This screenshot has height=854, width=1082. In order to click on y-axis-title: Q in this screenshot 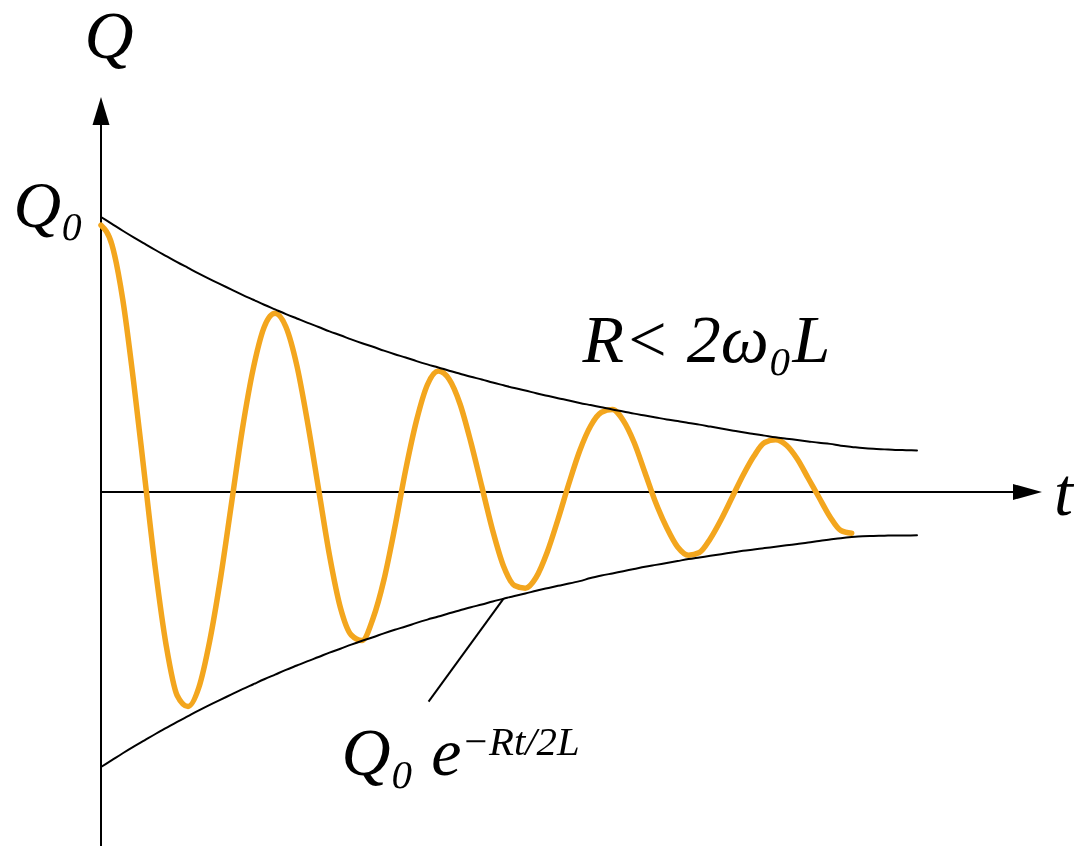, I will do `click(109, 36)`.